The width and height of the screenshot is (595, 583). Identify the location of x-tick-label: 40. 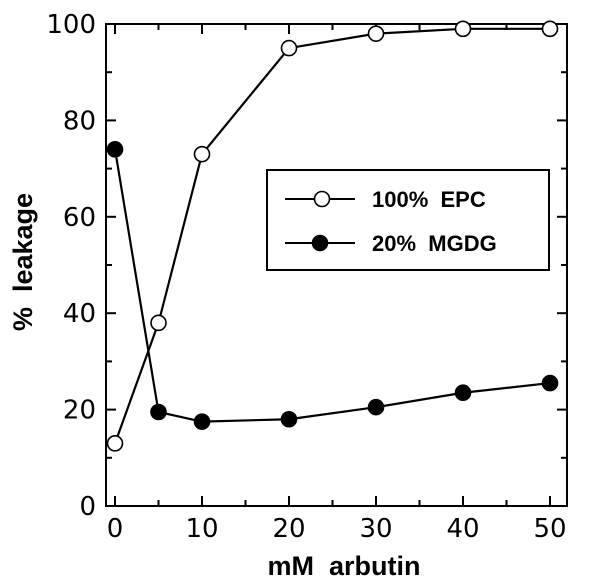
(462, 529).